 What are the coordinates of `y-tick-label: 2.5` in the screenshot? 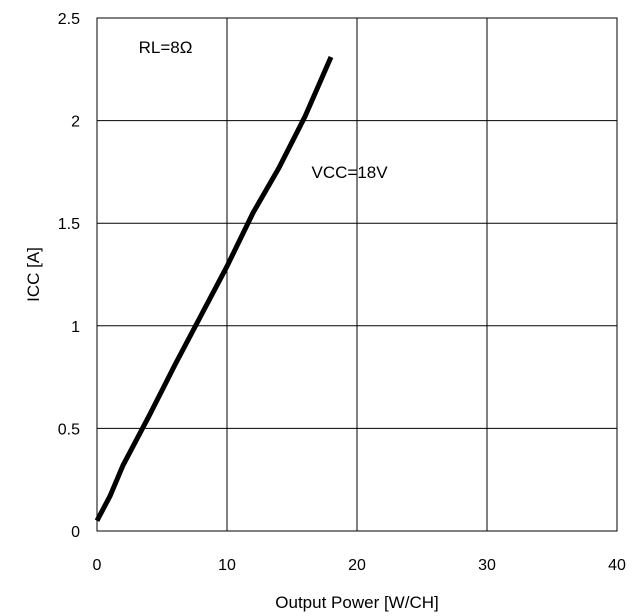 It's located at (69, 19).